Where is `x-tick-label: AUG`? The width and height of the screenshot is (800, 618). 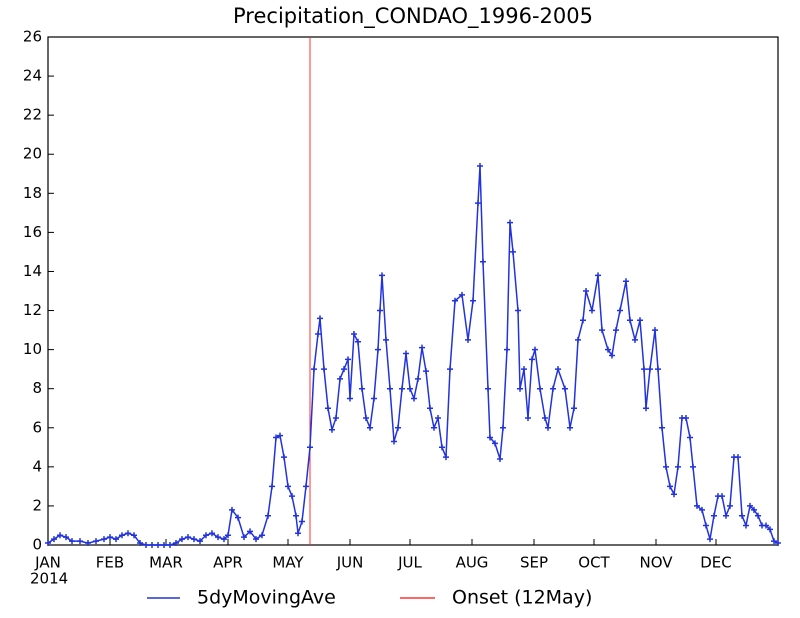
x-tick-label: AUG is located at coordinates (472, 563).